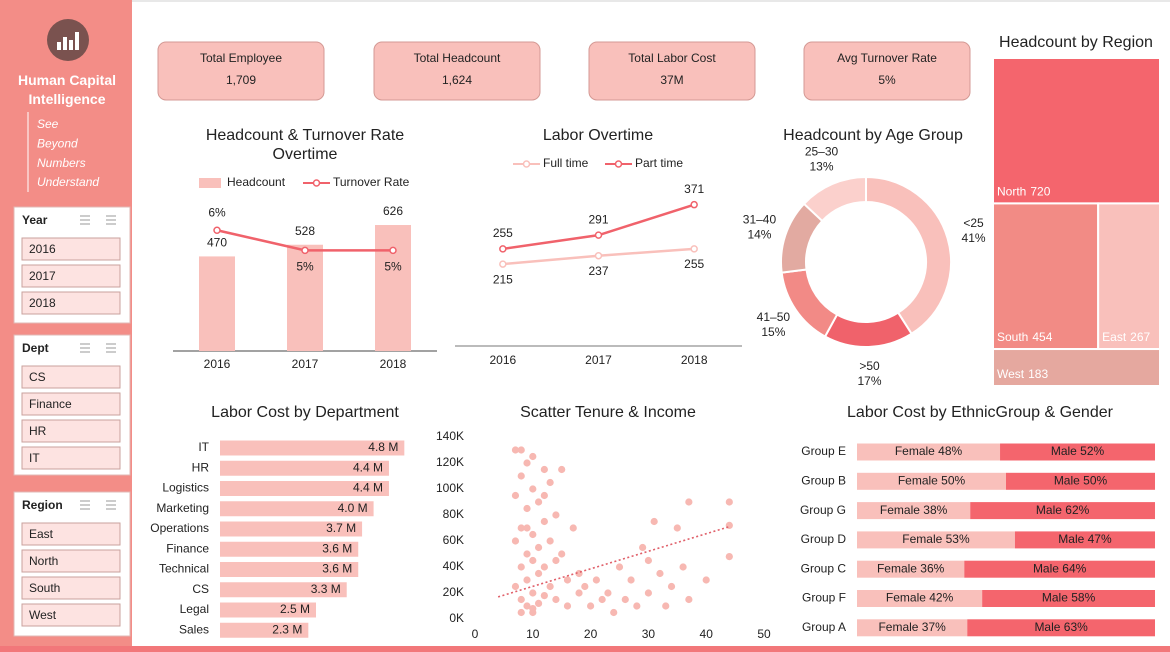 The height and width of the screenshot is (652, 1170). I want to click on slicer-item-label: HR, so click(38, 431).